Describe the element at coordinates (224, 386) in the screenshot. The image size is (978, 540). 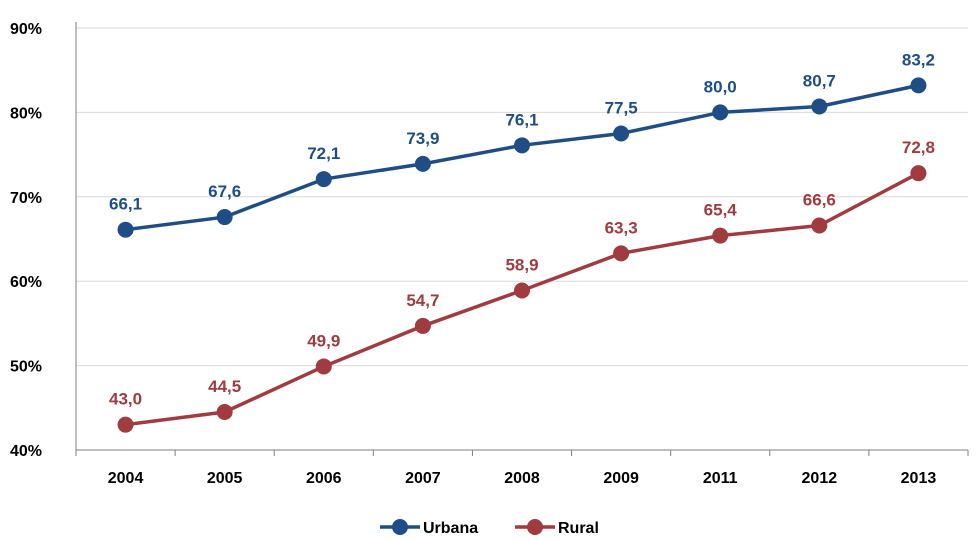
I see `data-label: 44,5` at that location.